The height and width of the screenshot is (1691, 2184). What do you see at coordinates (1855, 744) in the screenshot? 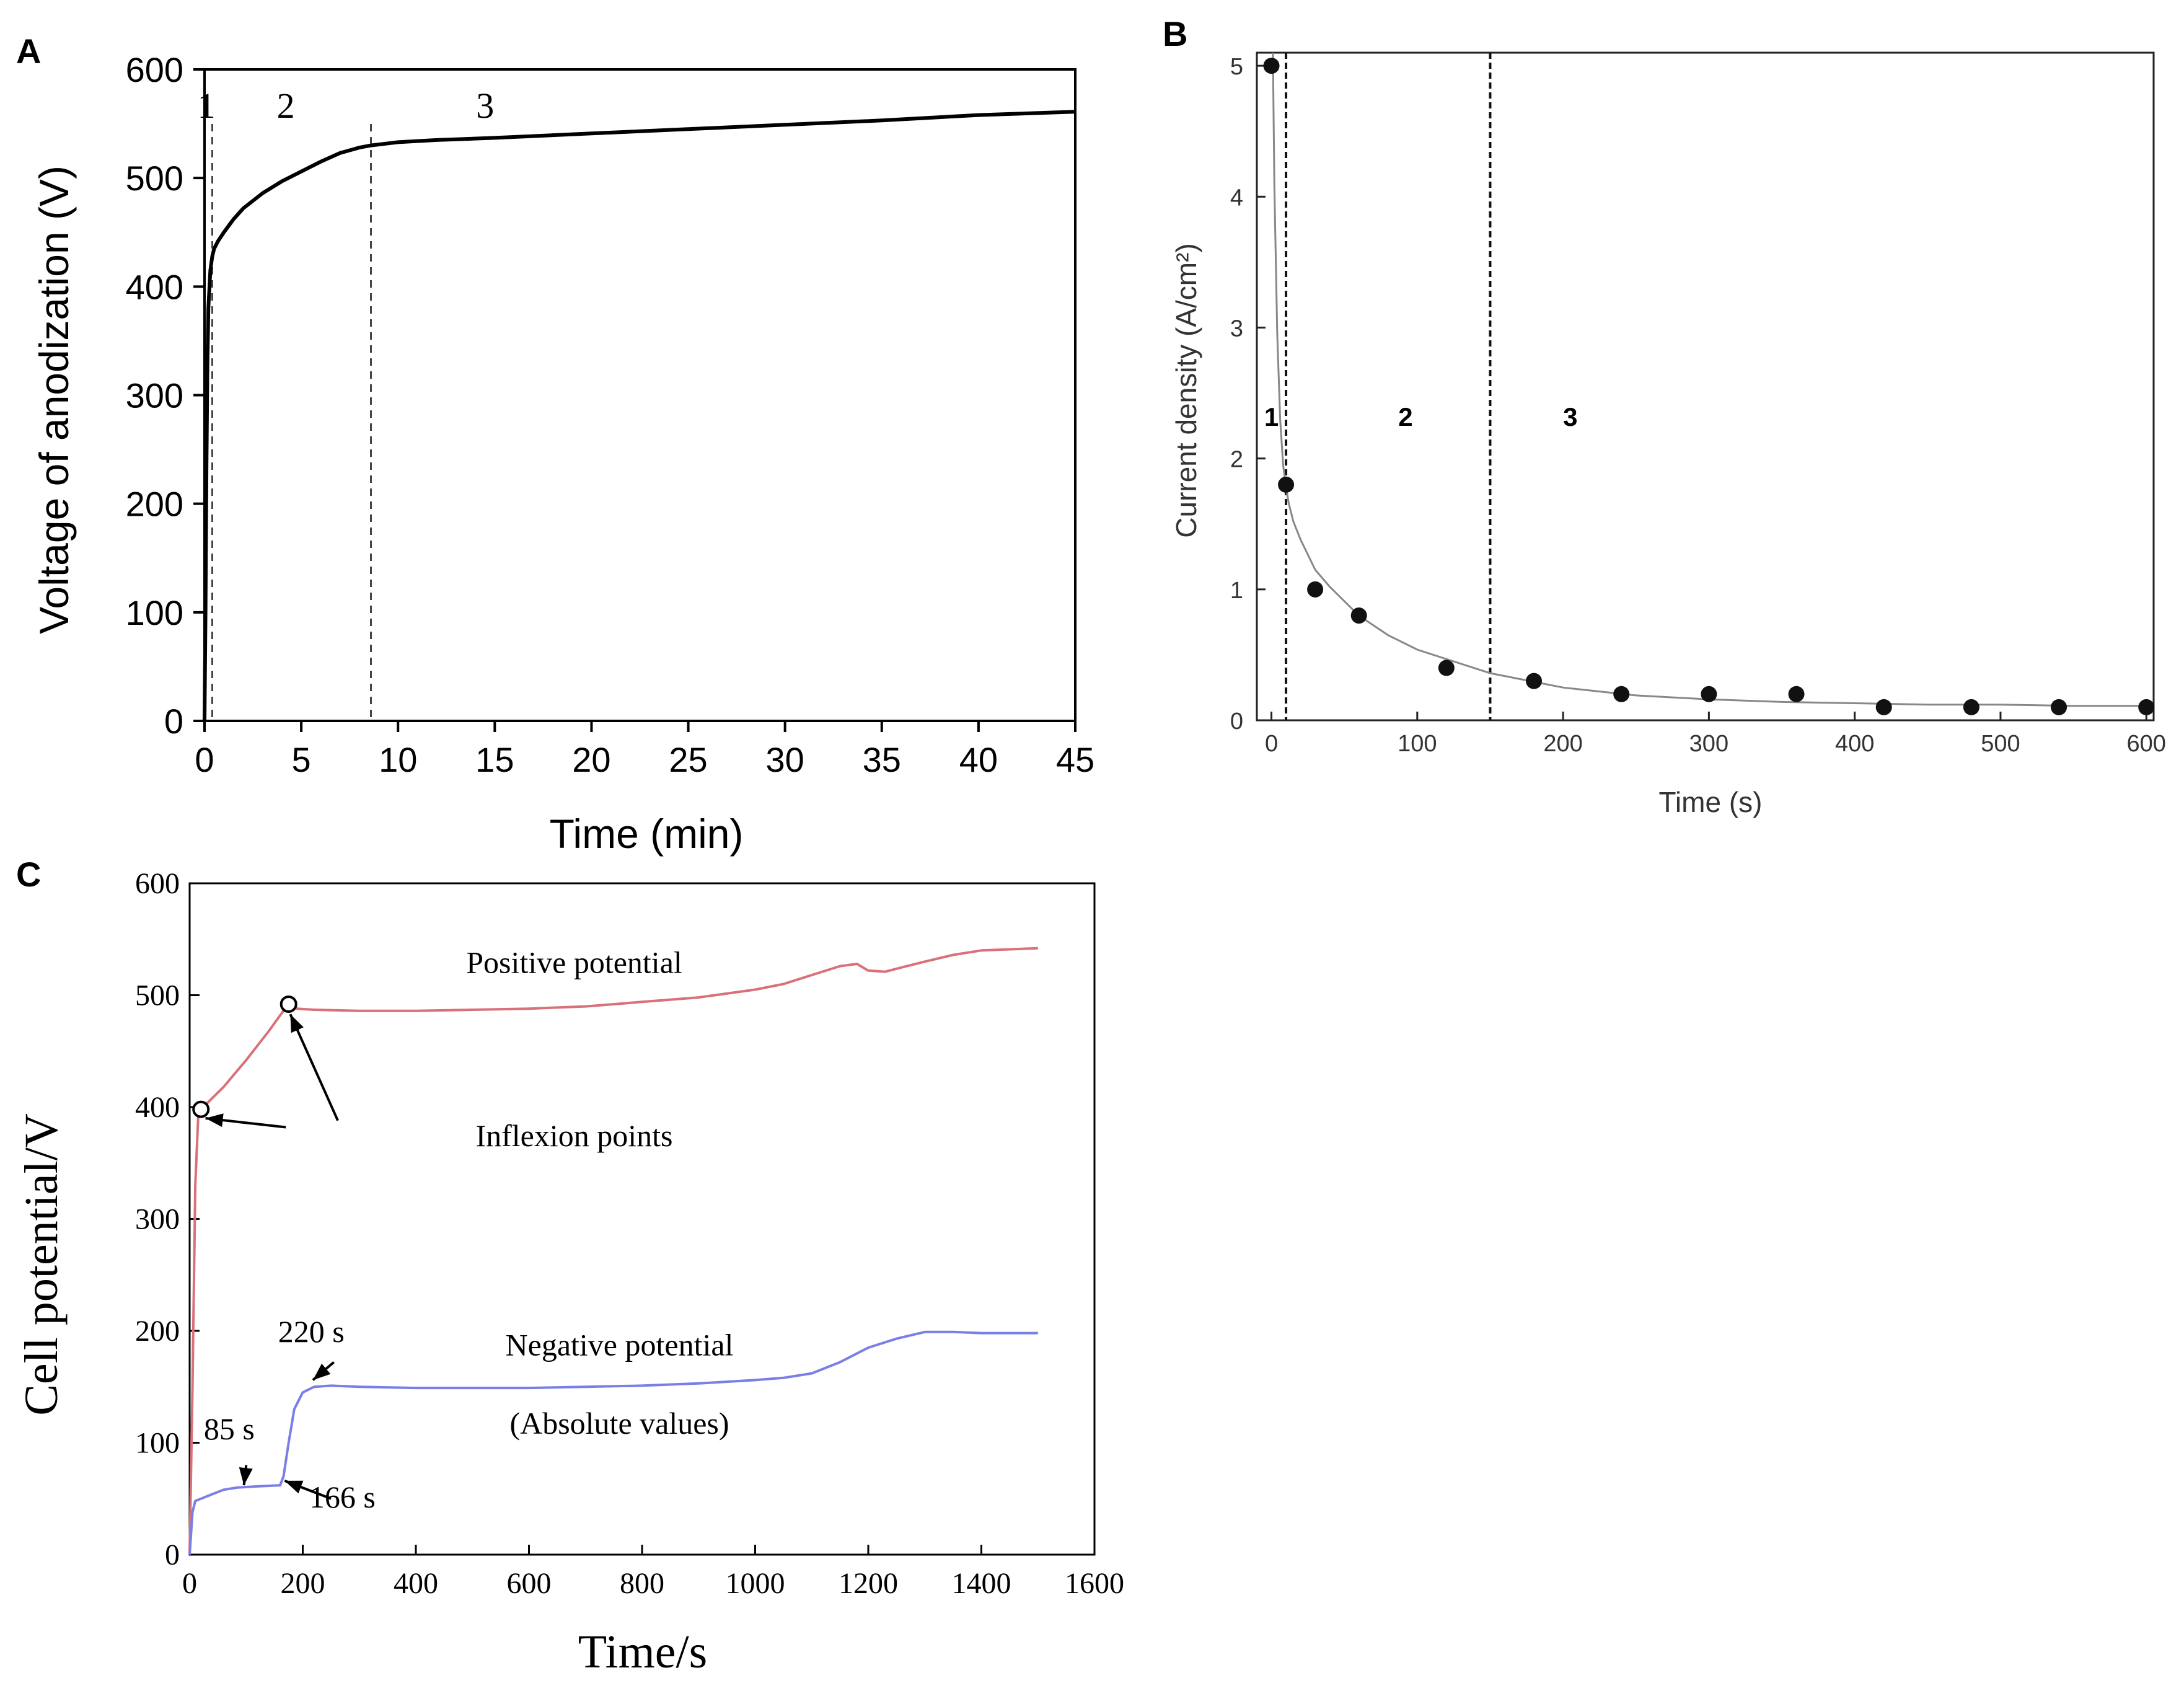
I see `panel-b-x-tick-label: 400` at bounding box center [1855, 744].